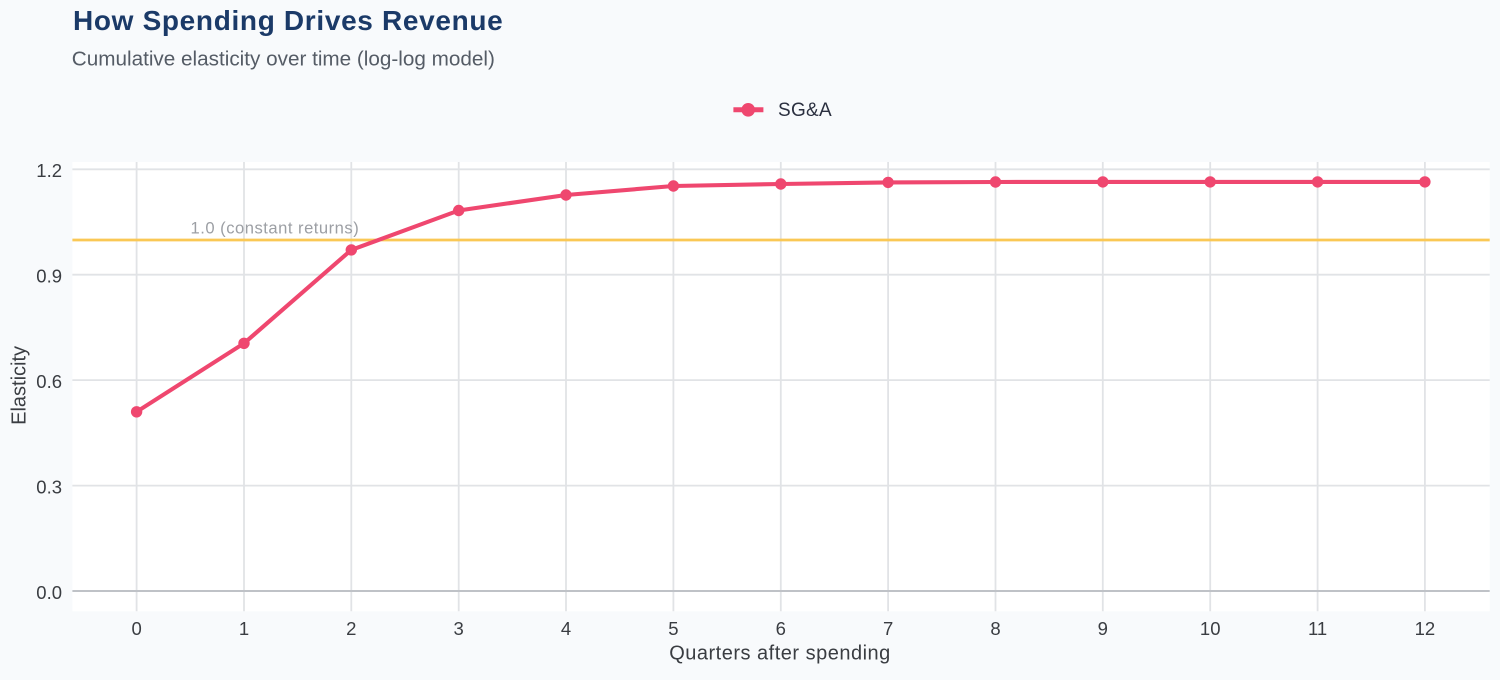  What do you see at coordinates (1425, 628) in the screenshot?
I see `svg-text: 12` at bounding box center [1425, 628].